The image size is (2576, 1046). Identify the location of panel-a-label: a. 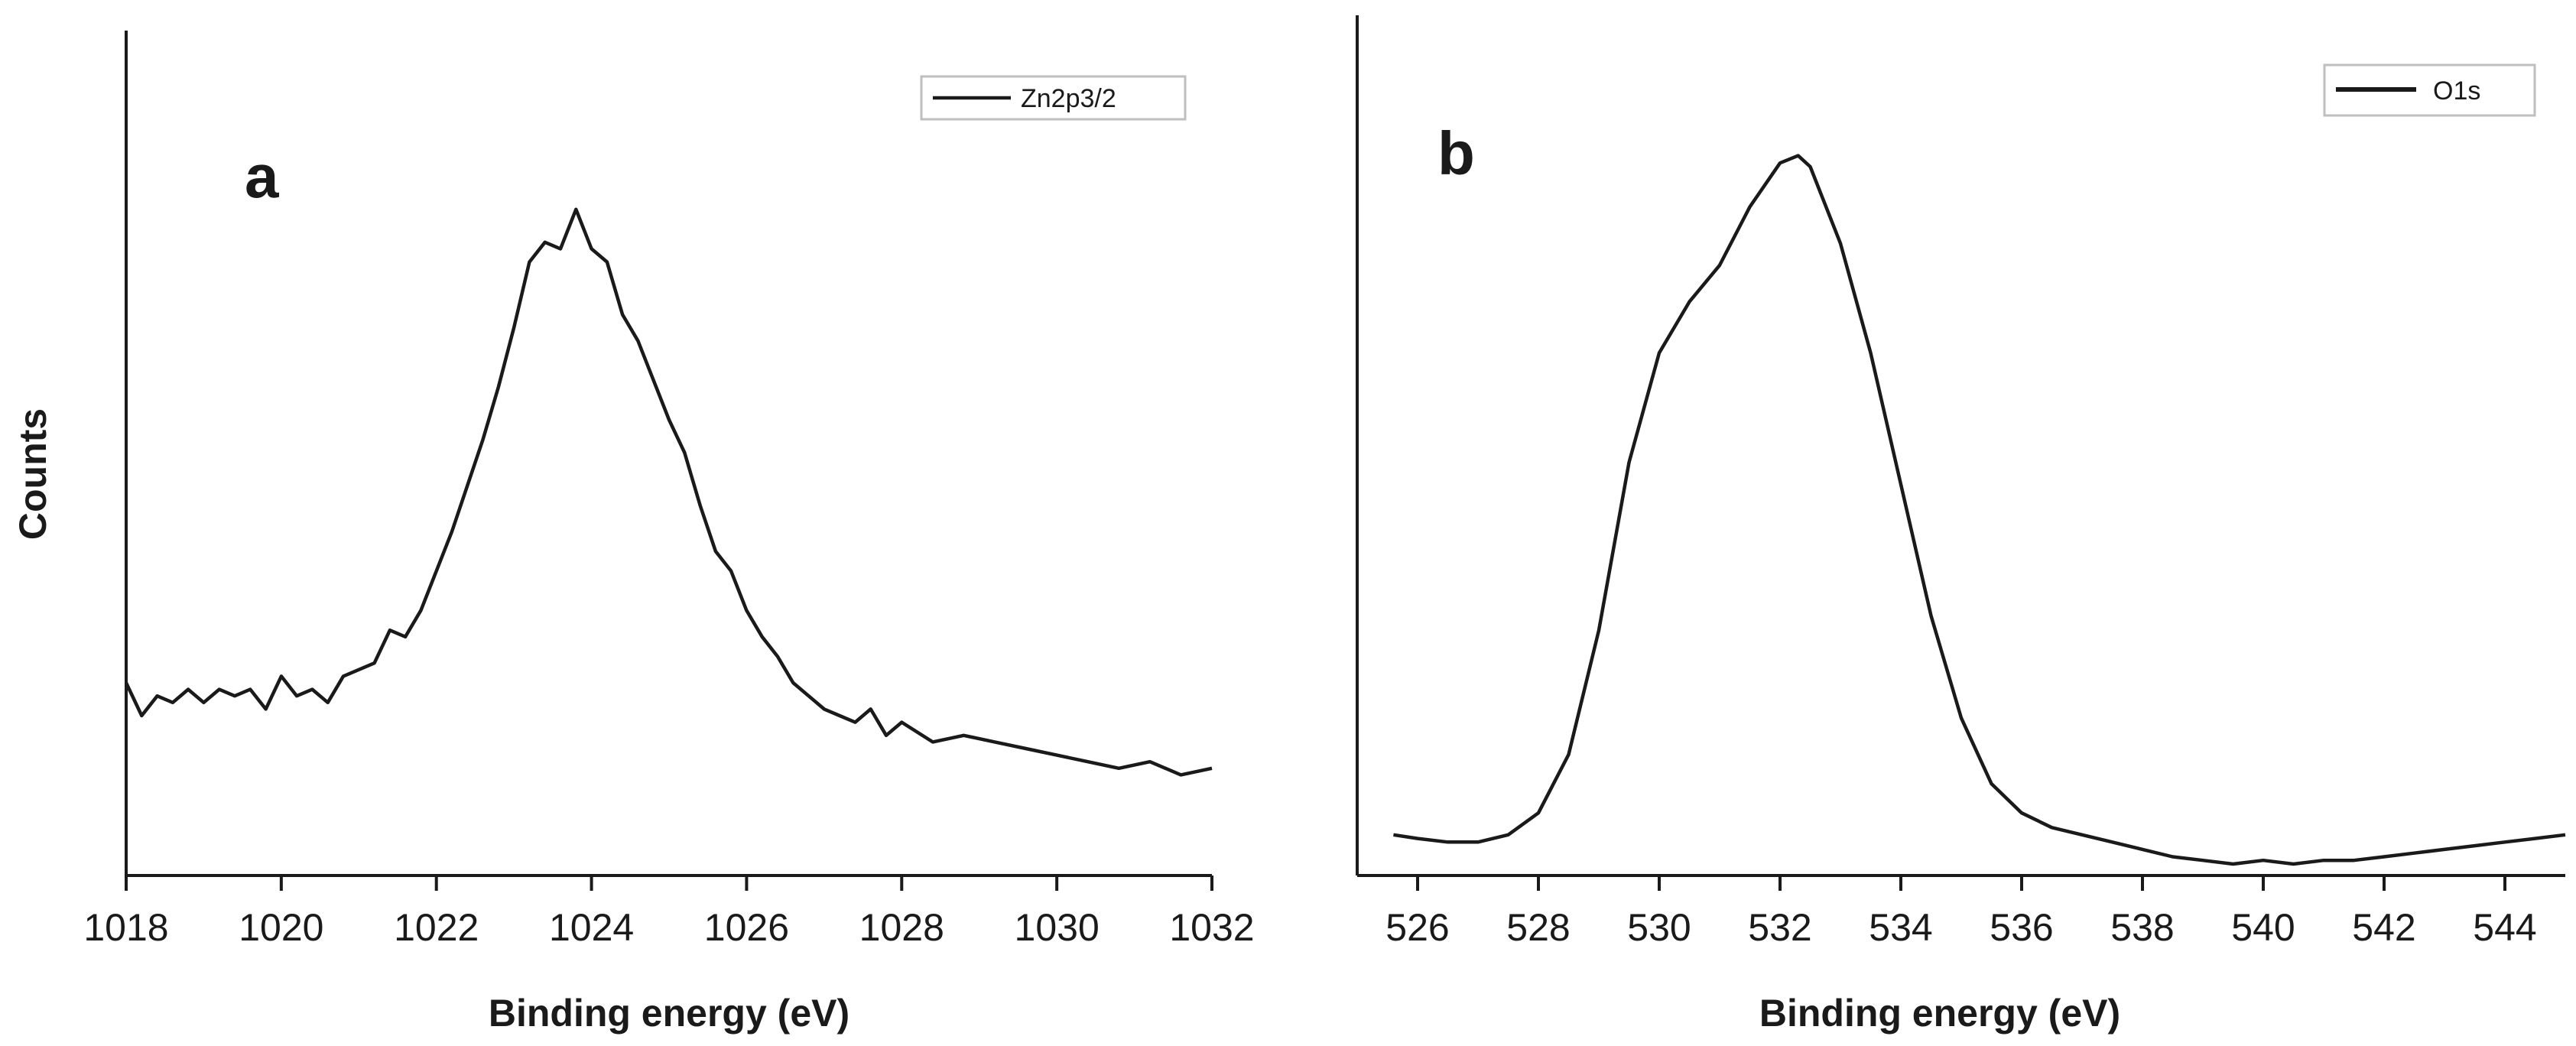
(262, 176).